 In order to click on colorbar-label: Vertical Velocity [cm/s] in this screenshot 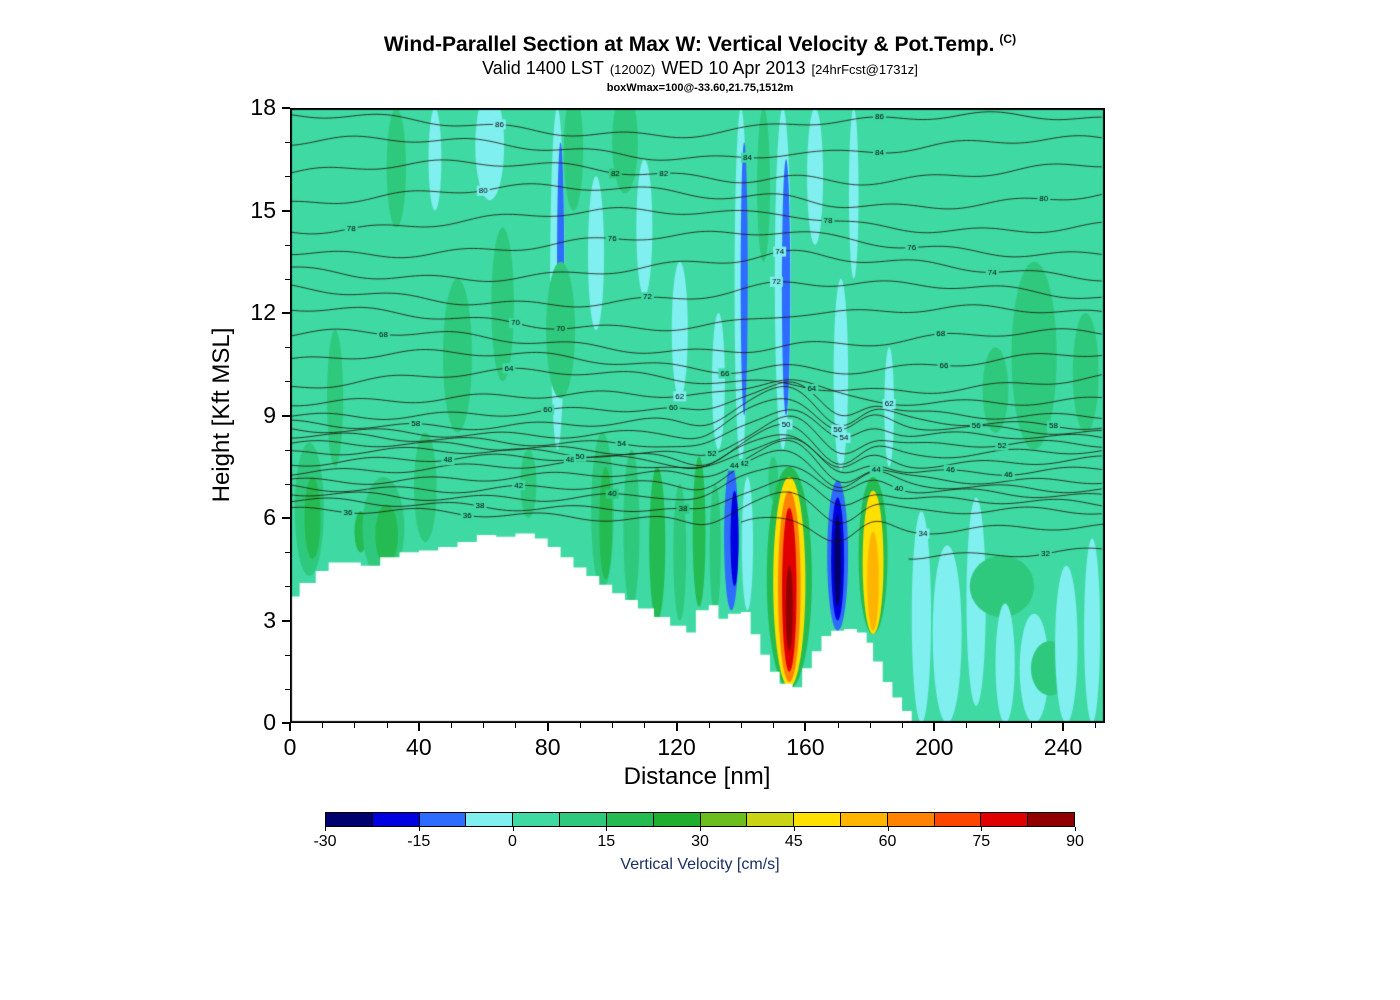, I will do `click(700, 864)`.